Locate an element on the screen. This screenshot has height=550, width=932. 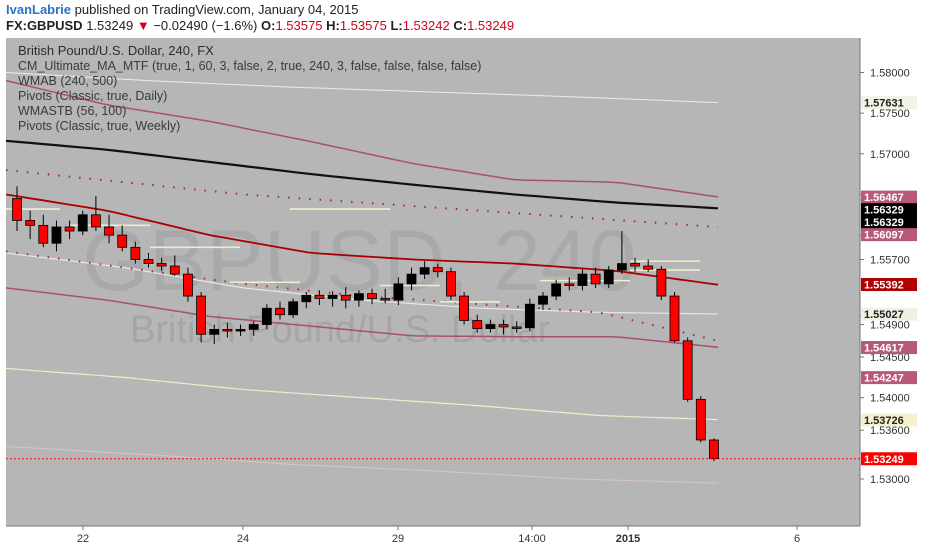
open-value: 1.53575 is located at coordinates (299, 25).